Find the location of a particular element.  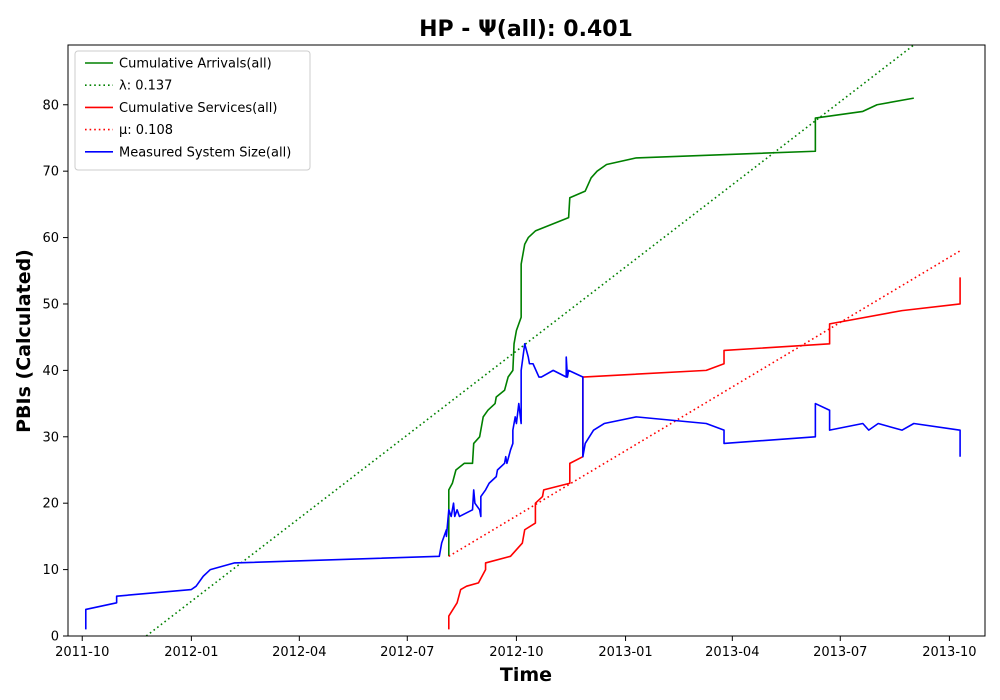

x-tick-label: 2013-01 is located at coordinates (625, 652).